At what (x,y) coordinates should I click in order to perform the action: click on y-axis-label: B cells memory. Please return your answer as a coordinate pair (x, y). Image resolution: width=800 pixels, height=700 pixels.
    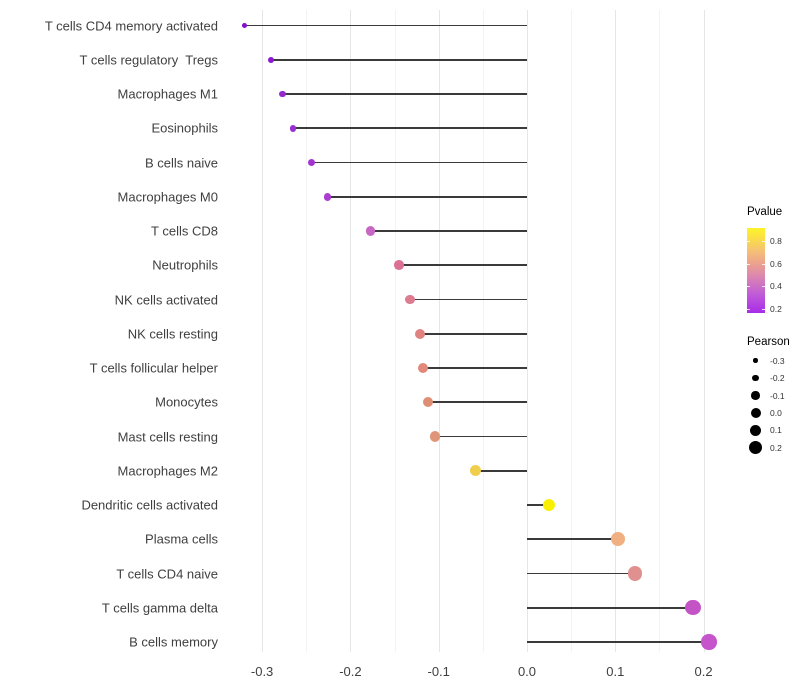
    Looking at the image, I should click on (173, 642).